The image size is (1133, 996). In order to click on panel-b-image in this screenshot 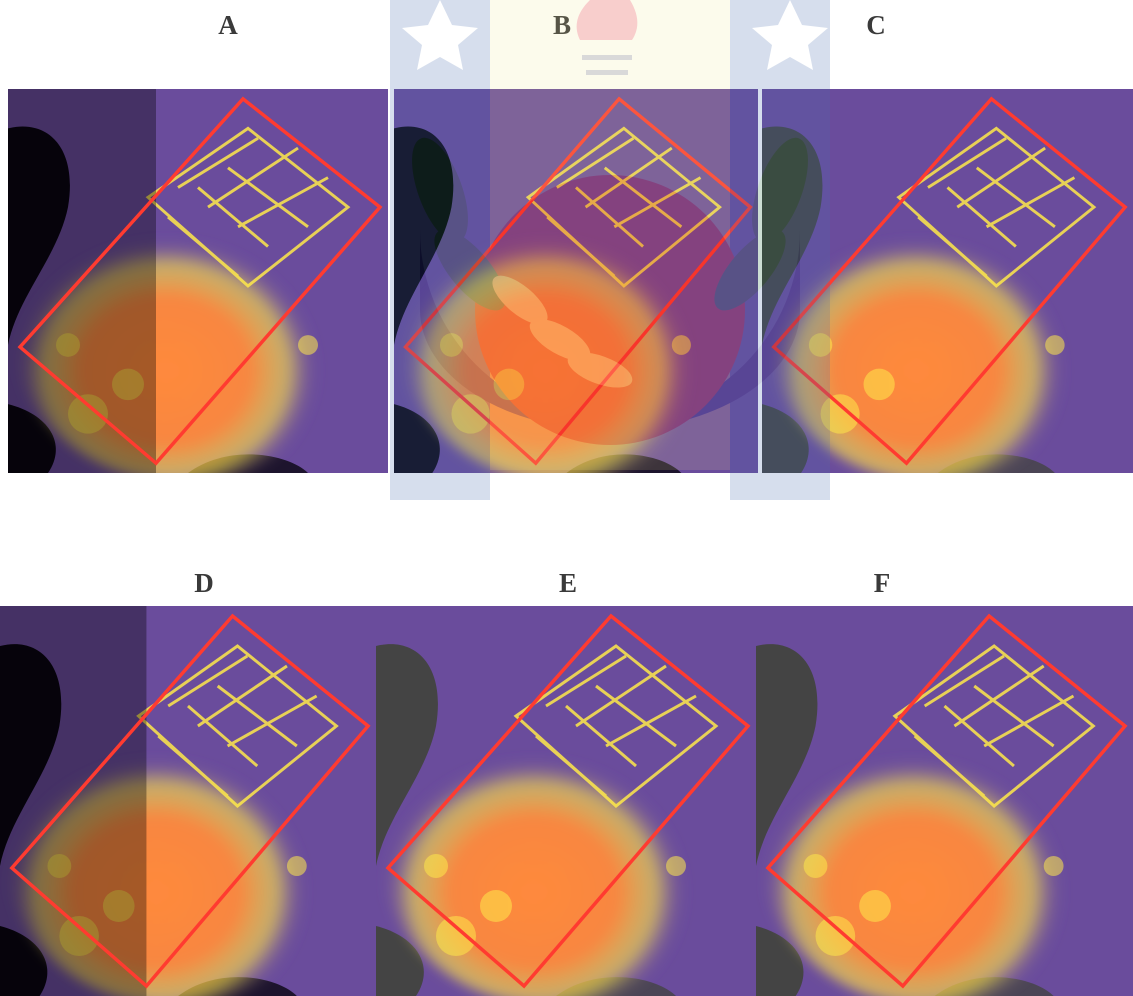, I will do `click(576, 281)`.